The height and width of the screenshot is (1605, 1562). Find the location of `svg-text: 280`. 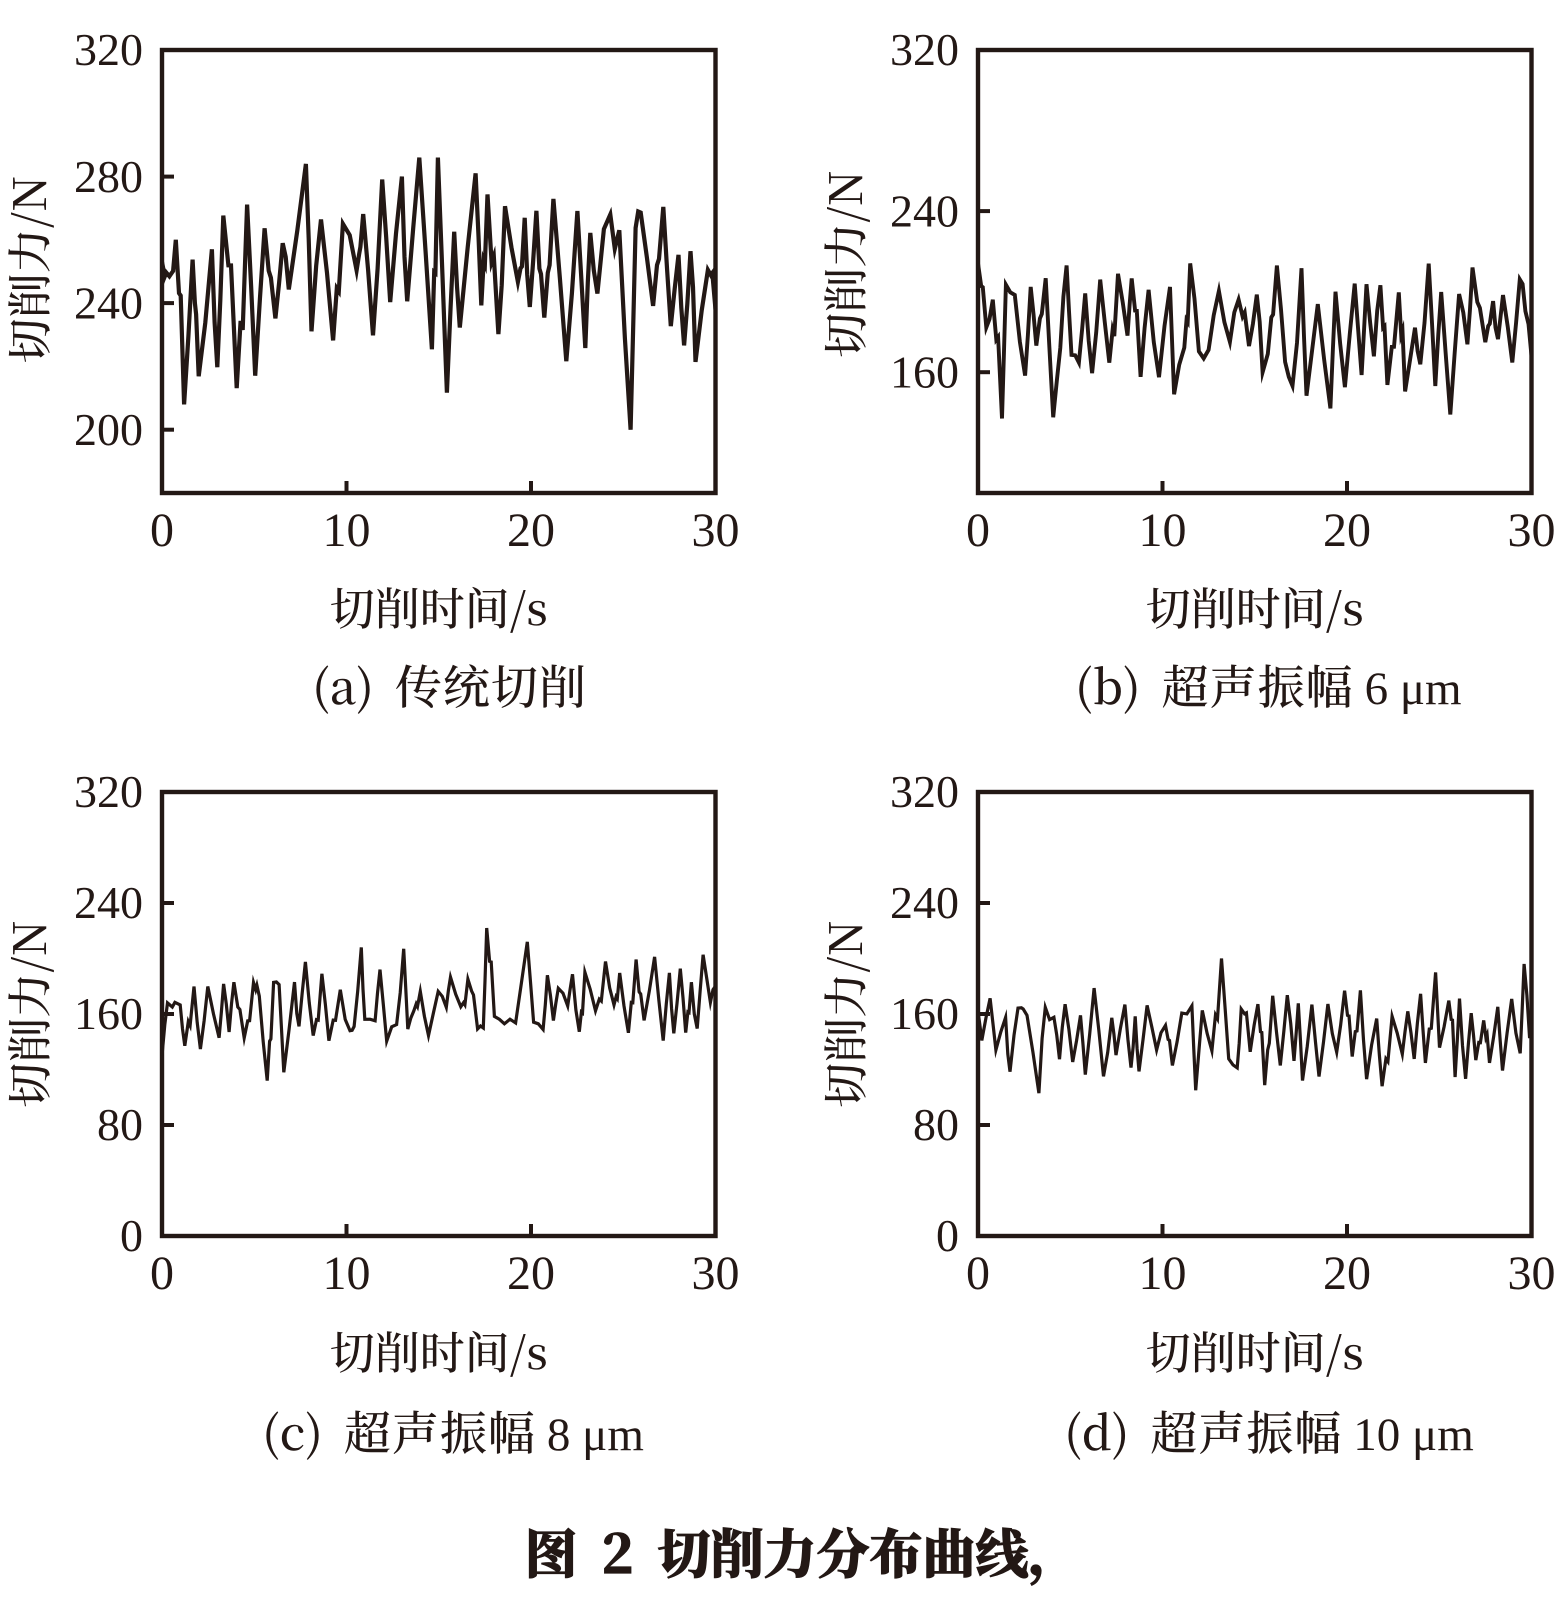

svg-text: 280 is located at coordinates (108, 176).